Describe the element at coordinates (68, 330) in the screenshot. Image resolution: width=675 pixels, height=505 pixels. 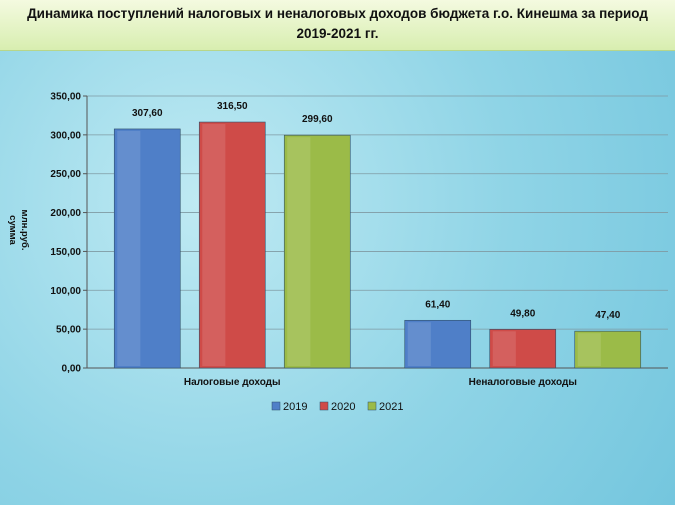
I see `y-tick-label: 50,00` at that location.